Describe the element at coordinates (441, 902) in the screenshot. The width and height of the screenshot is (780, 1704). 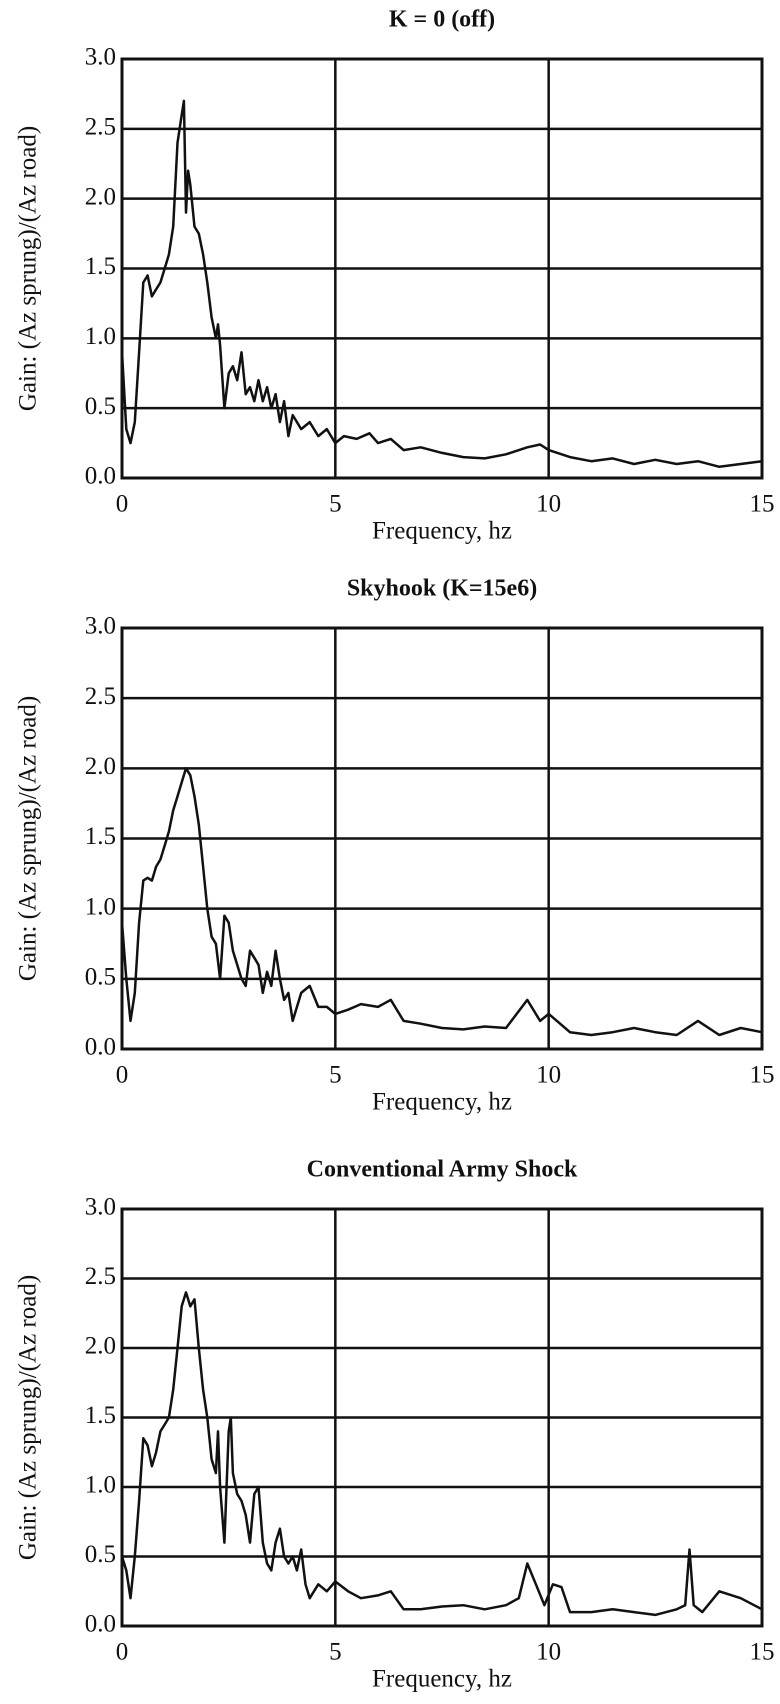
I see `data-line` at that location.